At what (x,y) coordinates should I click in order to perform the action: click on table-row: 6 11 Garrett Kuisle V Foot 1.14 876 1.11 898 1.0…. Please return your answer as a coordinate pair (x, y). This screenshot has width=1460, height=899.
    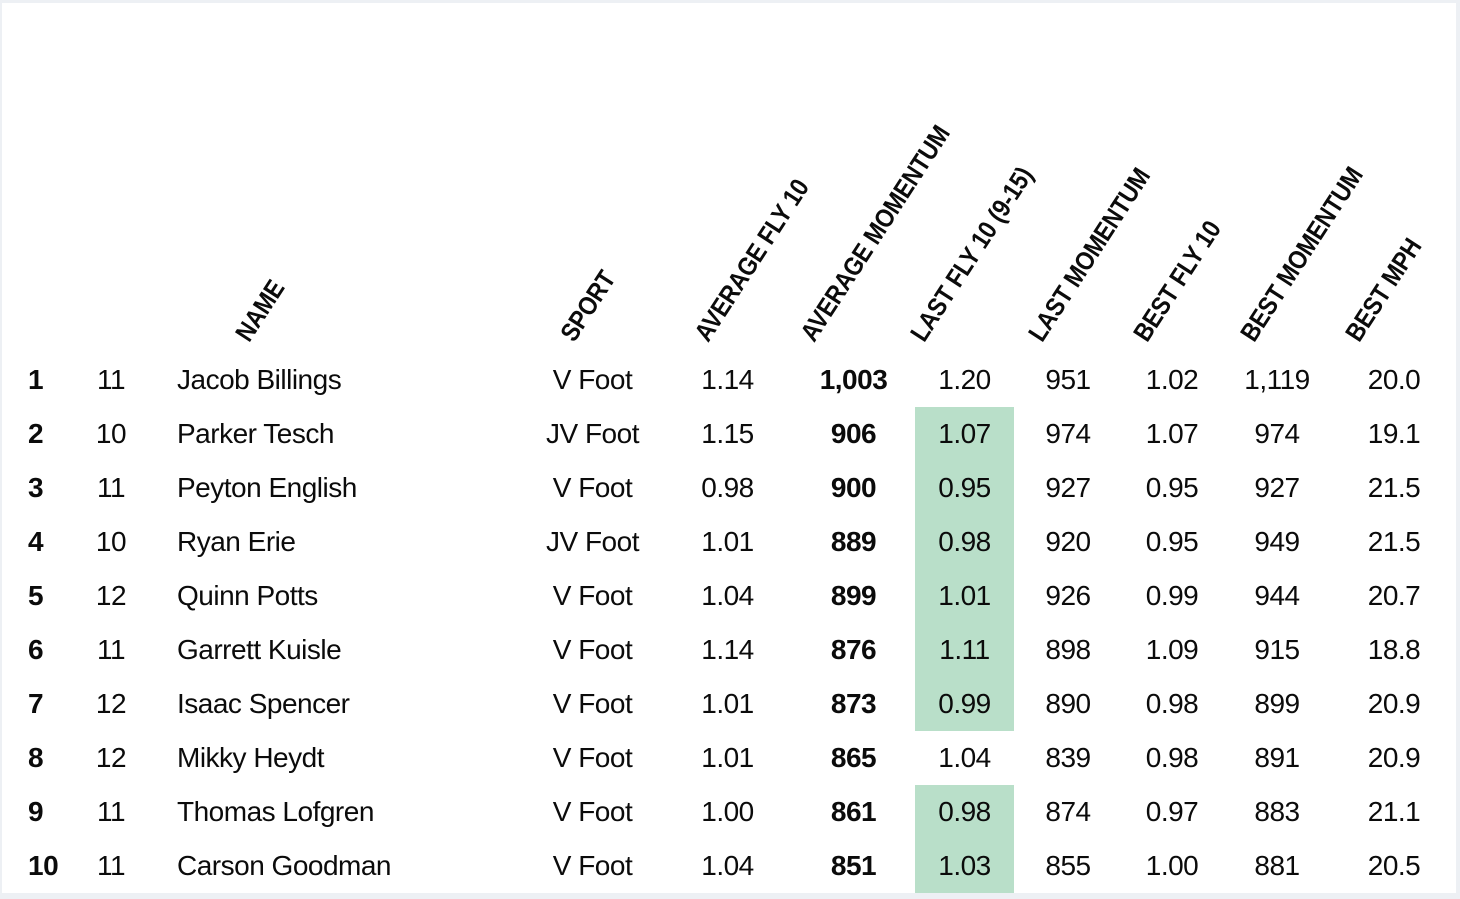
    Looking at the image, I should click on (729, 650).